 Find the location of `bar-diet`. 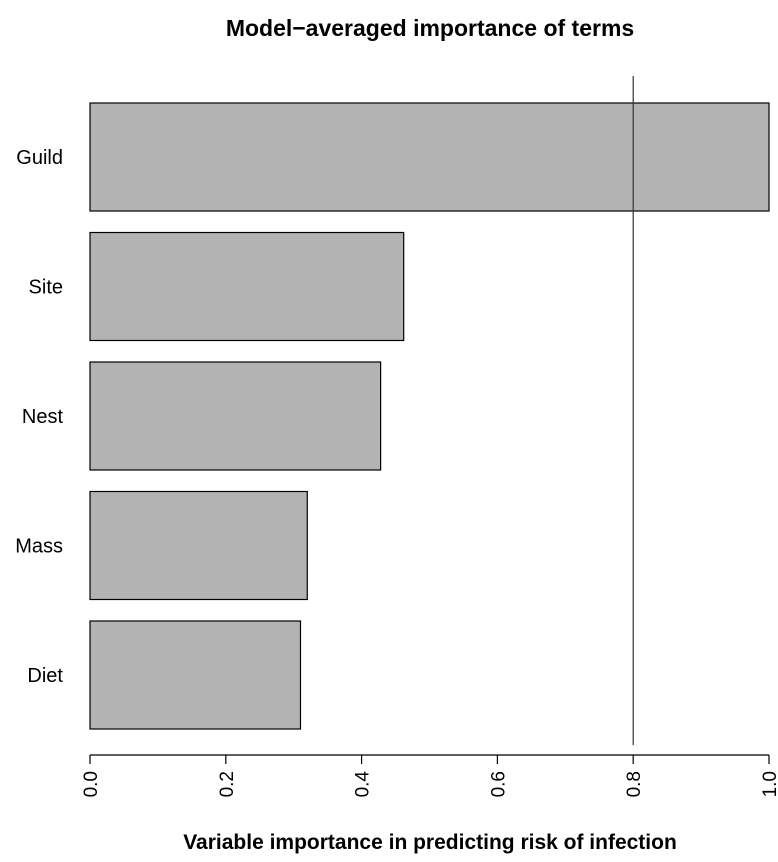

bar-diet is located at coordinates (195, 675).